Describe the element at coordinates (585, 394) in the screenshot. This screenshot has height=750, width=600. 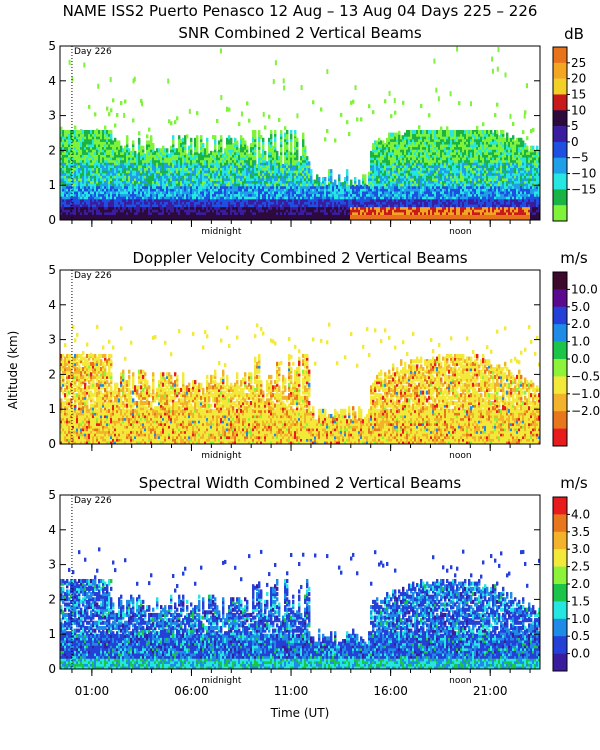
I see `colorbar-tick-label: −1.0` at that location.